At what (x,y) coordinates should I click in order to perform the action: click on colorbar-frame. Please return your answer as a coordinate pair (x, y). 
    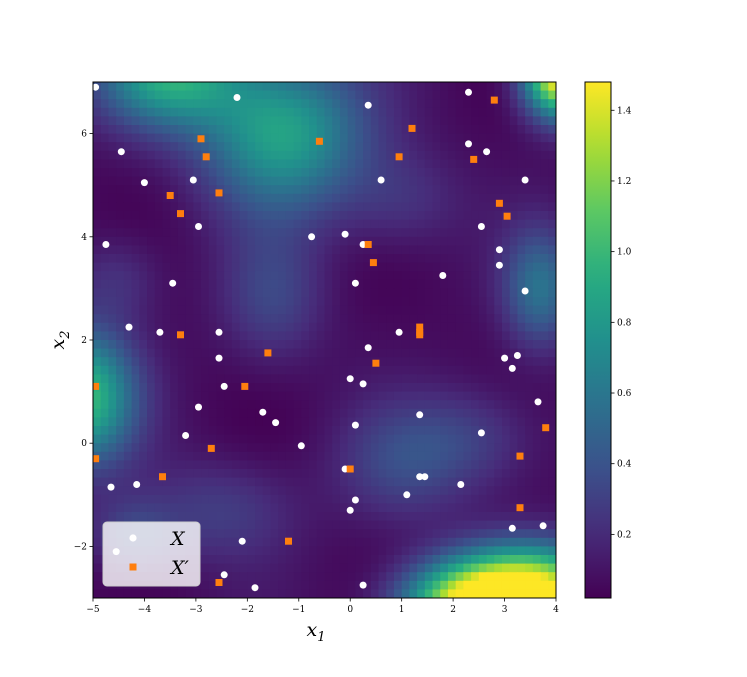
    Looking at the image, I should click on (598, 340).